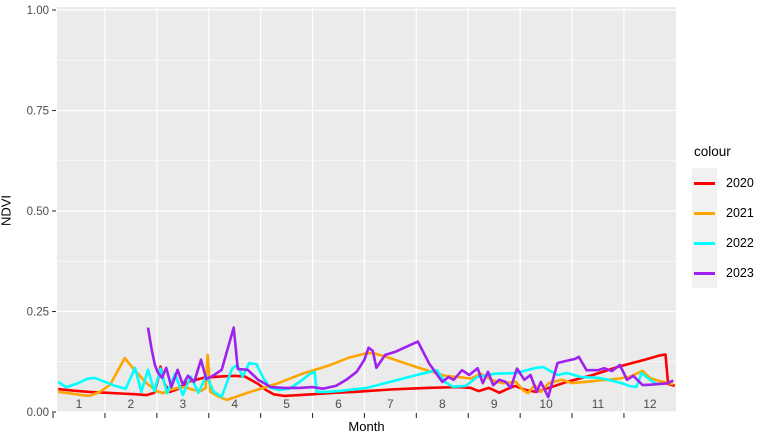  I want to click on legend-entry-2020: 2020, so click(723, 183).